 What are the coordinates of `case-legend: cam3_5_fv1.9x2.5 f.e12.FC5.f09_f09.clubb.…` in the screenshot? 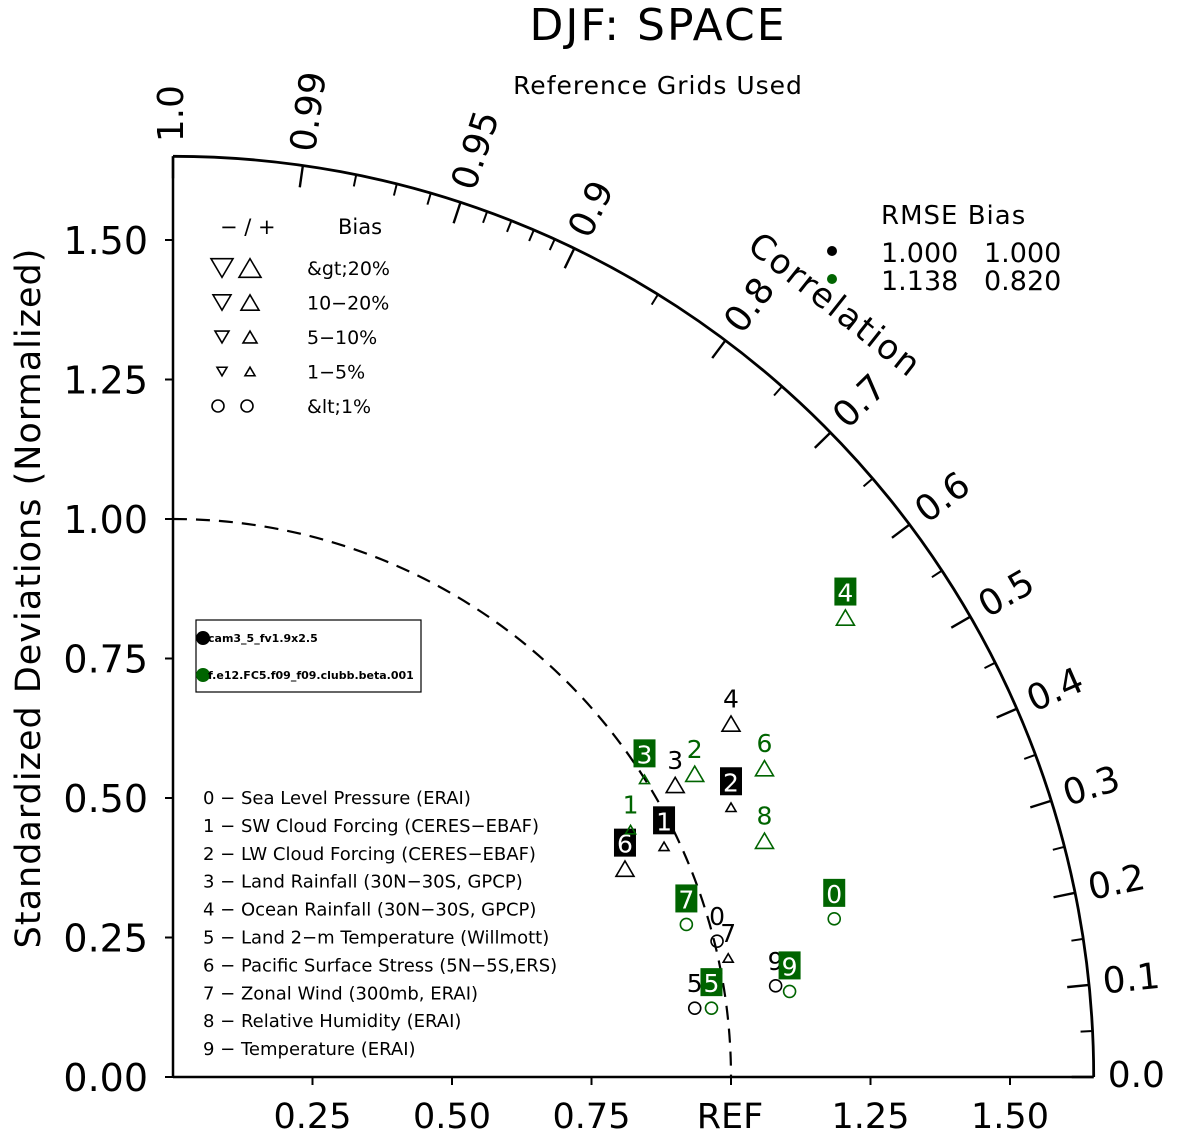 It's located at (308, 656).